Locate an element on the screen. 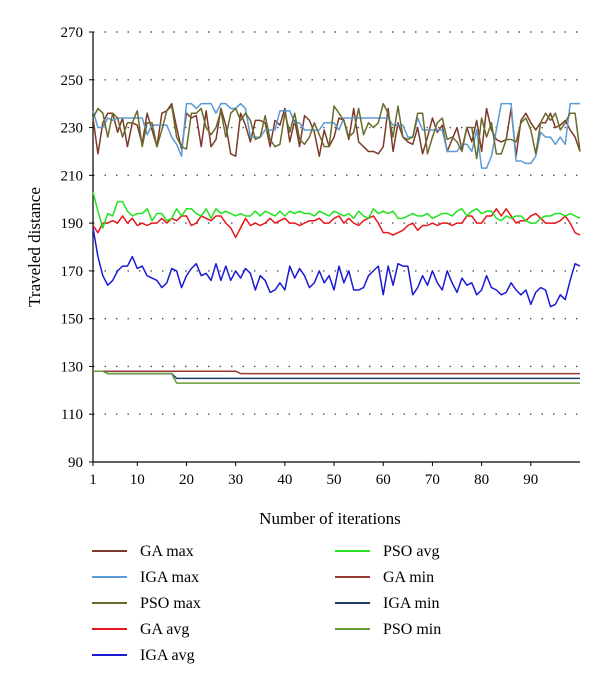  x-tick-label: 10 is located at coordinates (137, 480).